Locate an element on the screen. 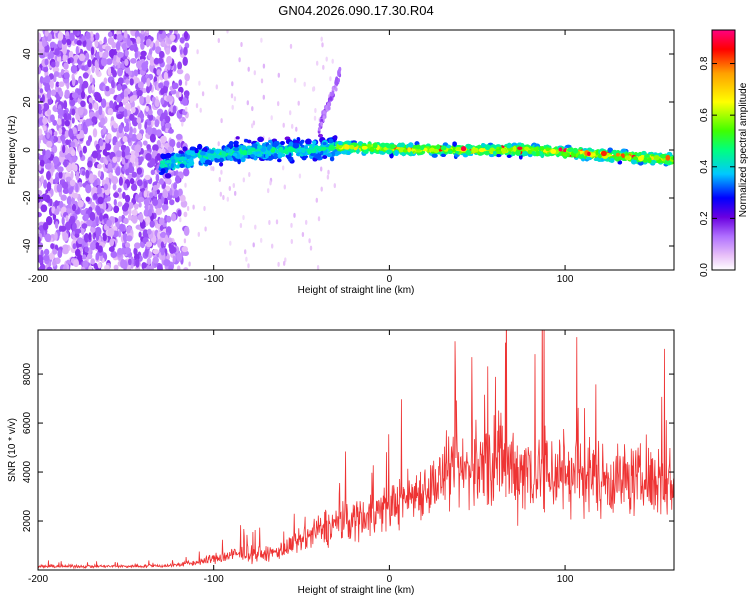 This screenshot has height=605, width=750. x-tick-label: -100 is located at coordinates (214, 579).